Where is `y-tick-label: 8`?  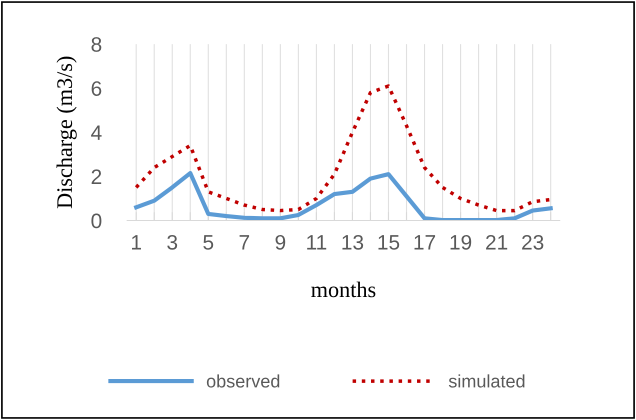
y-tick-label: 8 is located at coordinates (97, 44).